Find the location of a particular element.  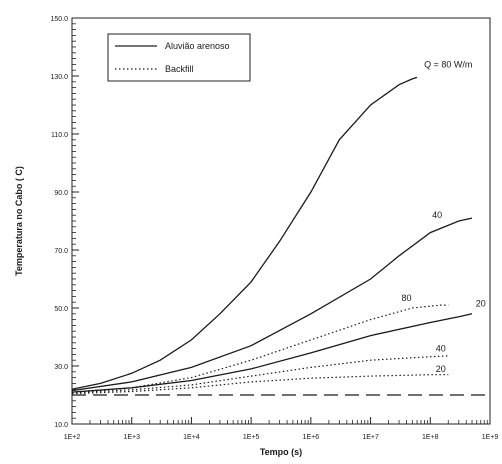

y-tick-label: 110.0 is located at coordinates (59, 135).